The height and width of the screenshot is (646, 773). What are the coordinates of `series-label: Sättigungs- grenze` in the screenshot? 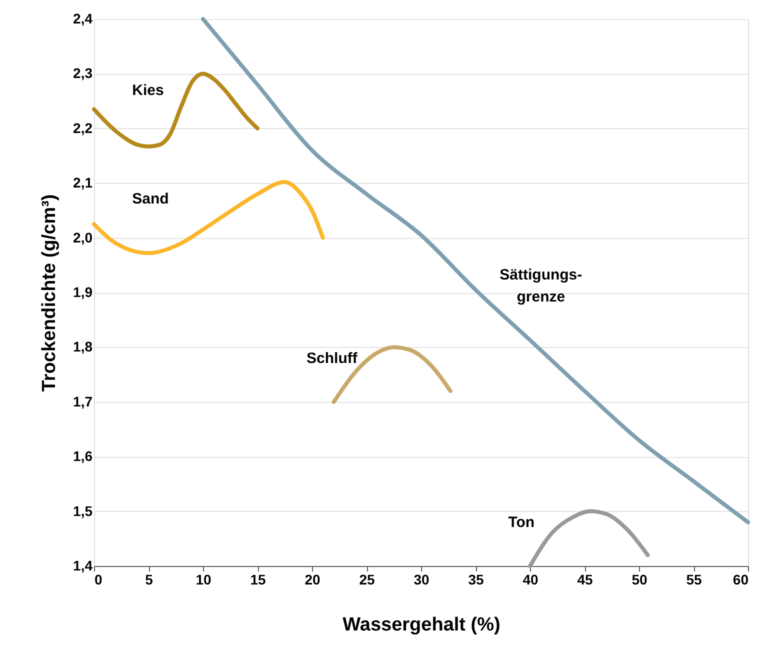 It's located at (541, 286).